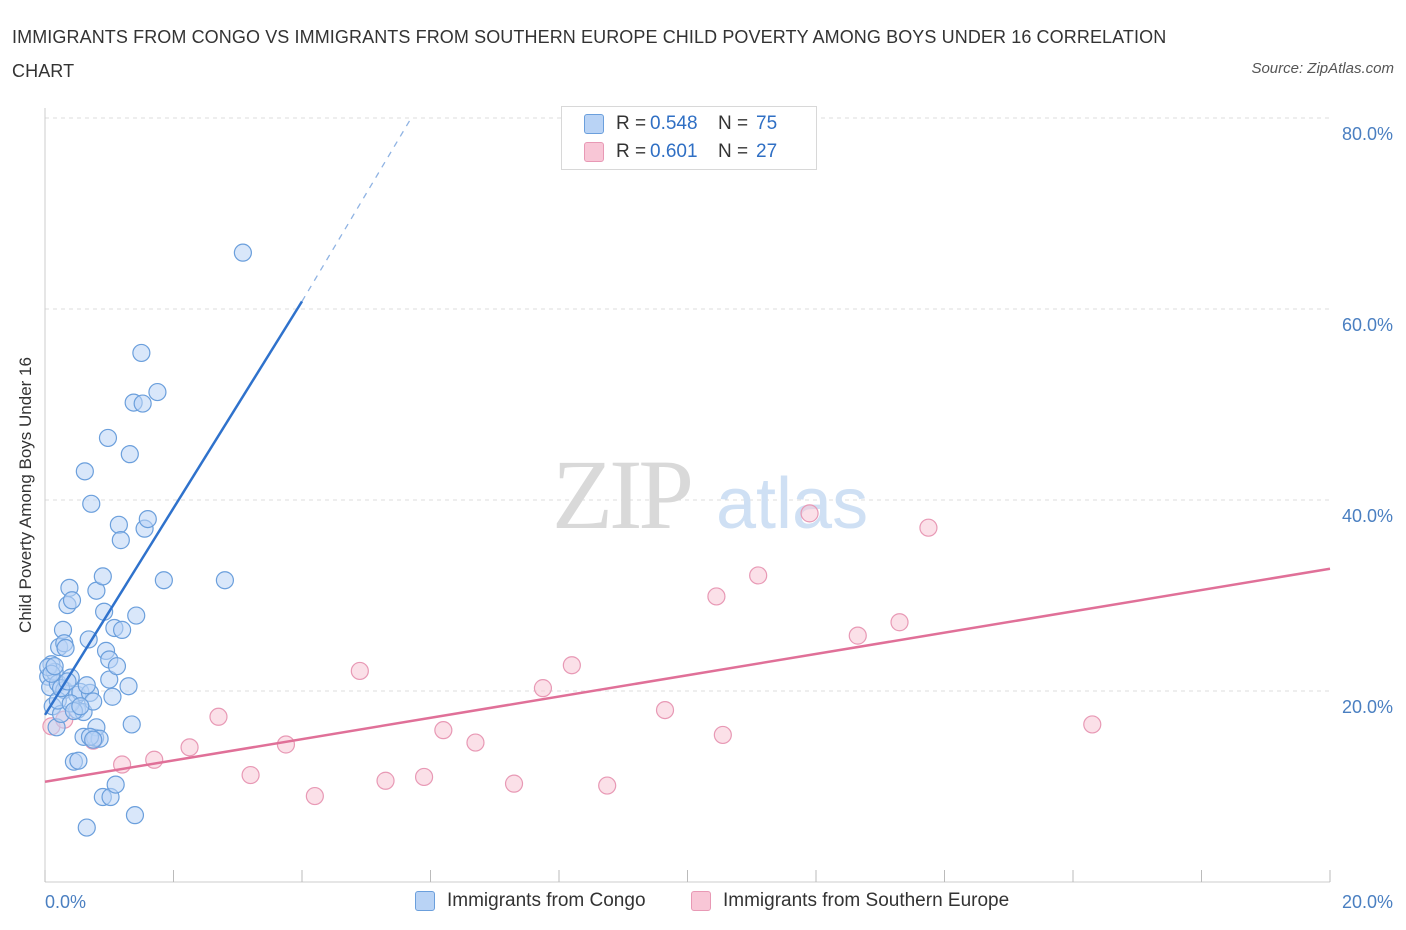  What do you see at coordinates (710, 494) in the screenshot?
I see `watermark: ZIP atlas` at bounding box center [710, 494].